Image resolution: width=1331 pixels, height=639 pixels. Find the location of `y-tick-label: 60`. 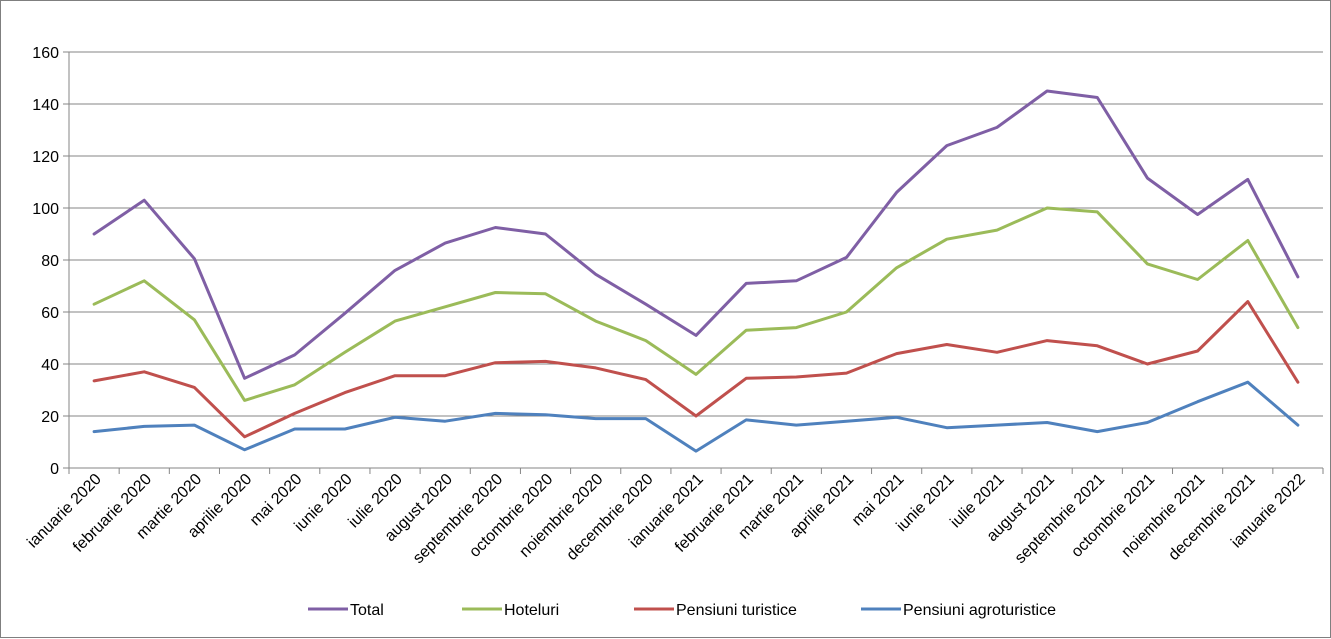

y-tick-label: 60 is located at coordinates (50, 313).